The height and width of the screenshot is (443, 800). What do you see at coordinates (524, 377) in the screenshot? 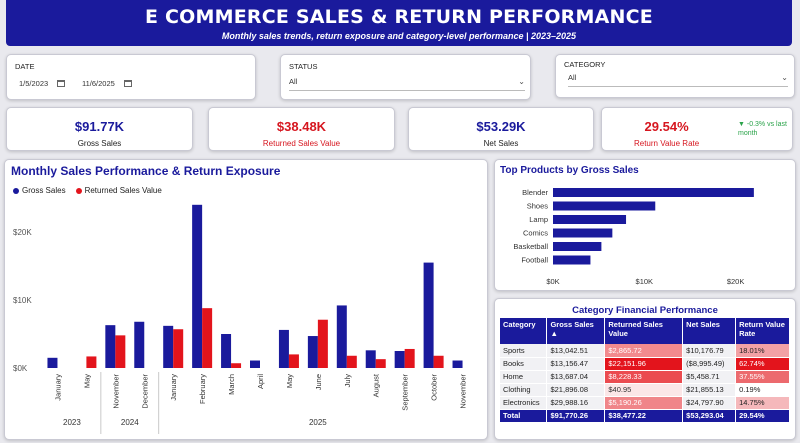
I see `category-cell: Home` at bounding box center [524, 377].